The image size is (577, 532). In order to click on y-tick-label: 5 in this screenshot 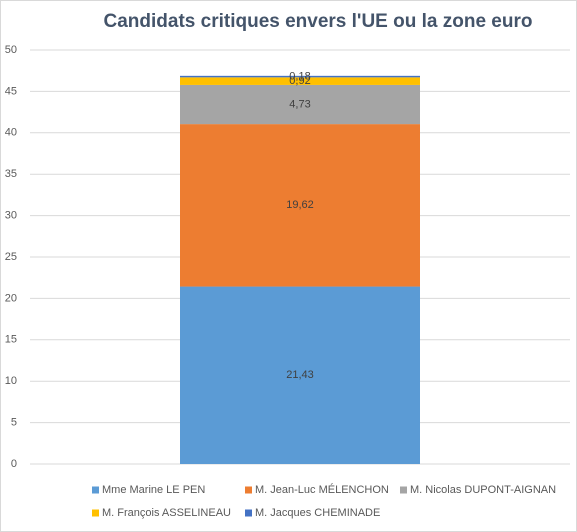, I will do `click(14, 423)`.